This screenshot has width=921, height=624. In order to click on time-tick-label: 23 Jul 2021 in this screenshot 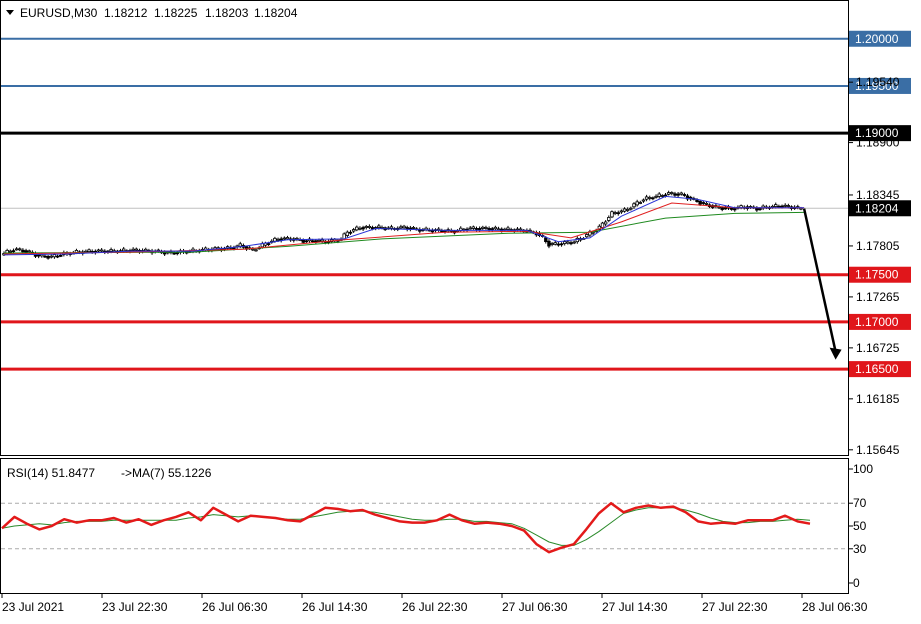, I will do `click(33, 607)`.